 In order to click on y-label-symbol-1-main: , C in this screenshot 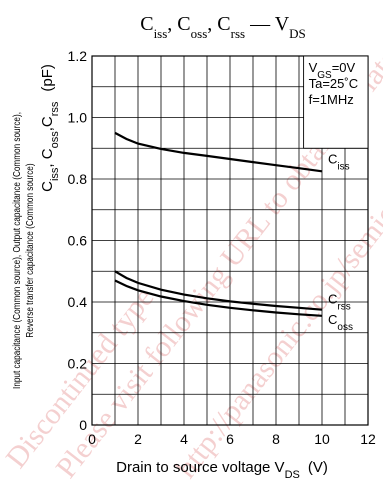, I will do `click(47, 157)`.